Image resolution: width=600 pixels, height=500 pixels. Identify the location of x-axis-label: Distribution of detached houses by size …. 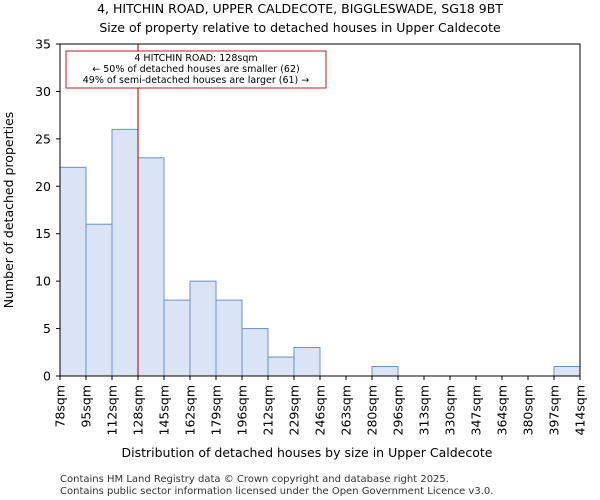
(307, 452).